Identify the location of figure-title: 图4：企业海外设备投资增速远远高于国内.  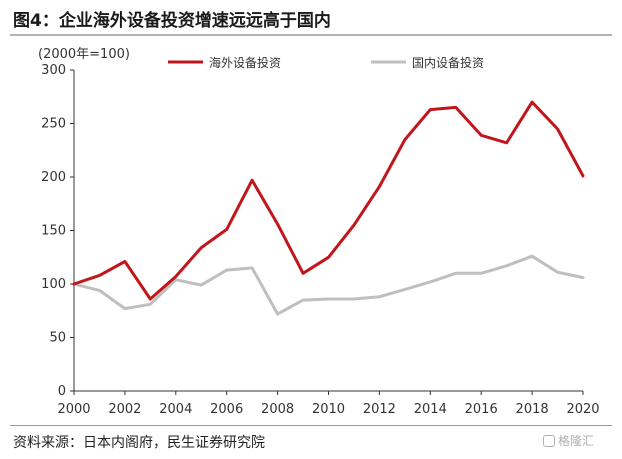
(172, 21).